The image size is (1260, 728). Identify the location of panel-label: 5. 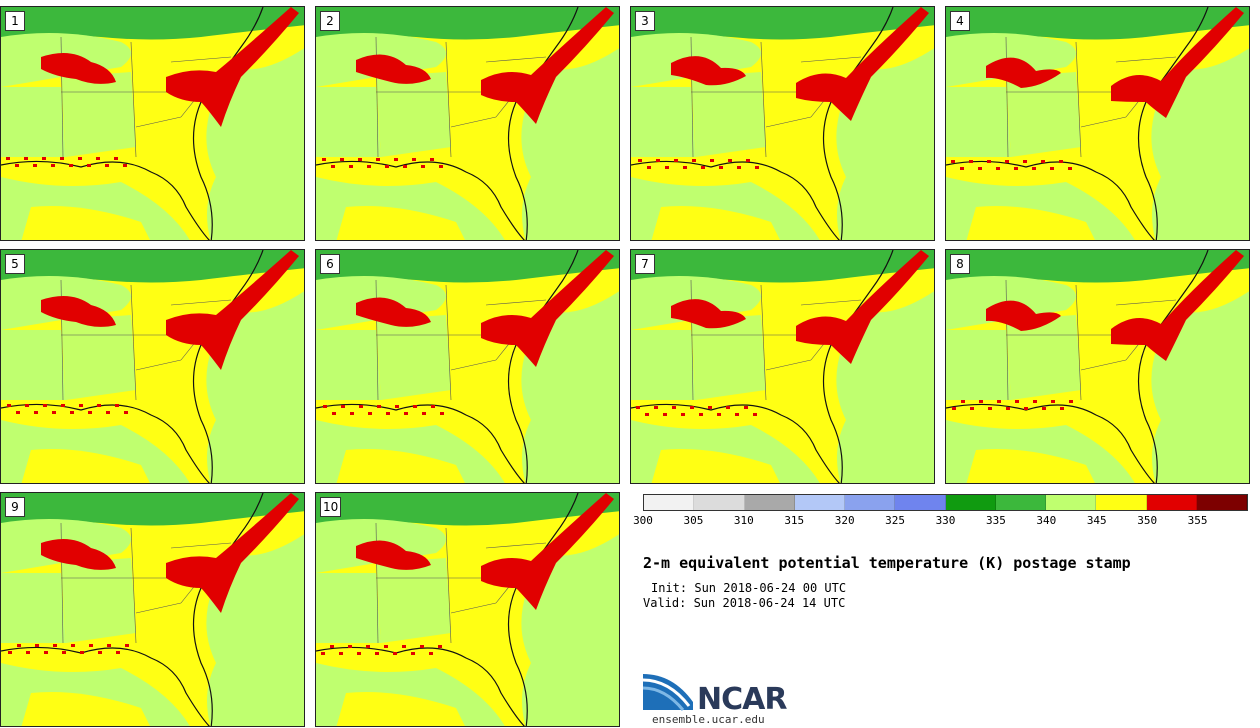
(15, 264).